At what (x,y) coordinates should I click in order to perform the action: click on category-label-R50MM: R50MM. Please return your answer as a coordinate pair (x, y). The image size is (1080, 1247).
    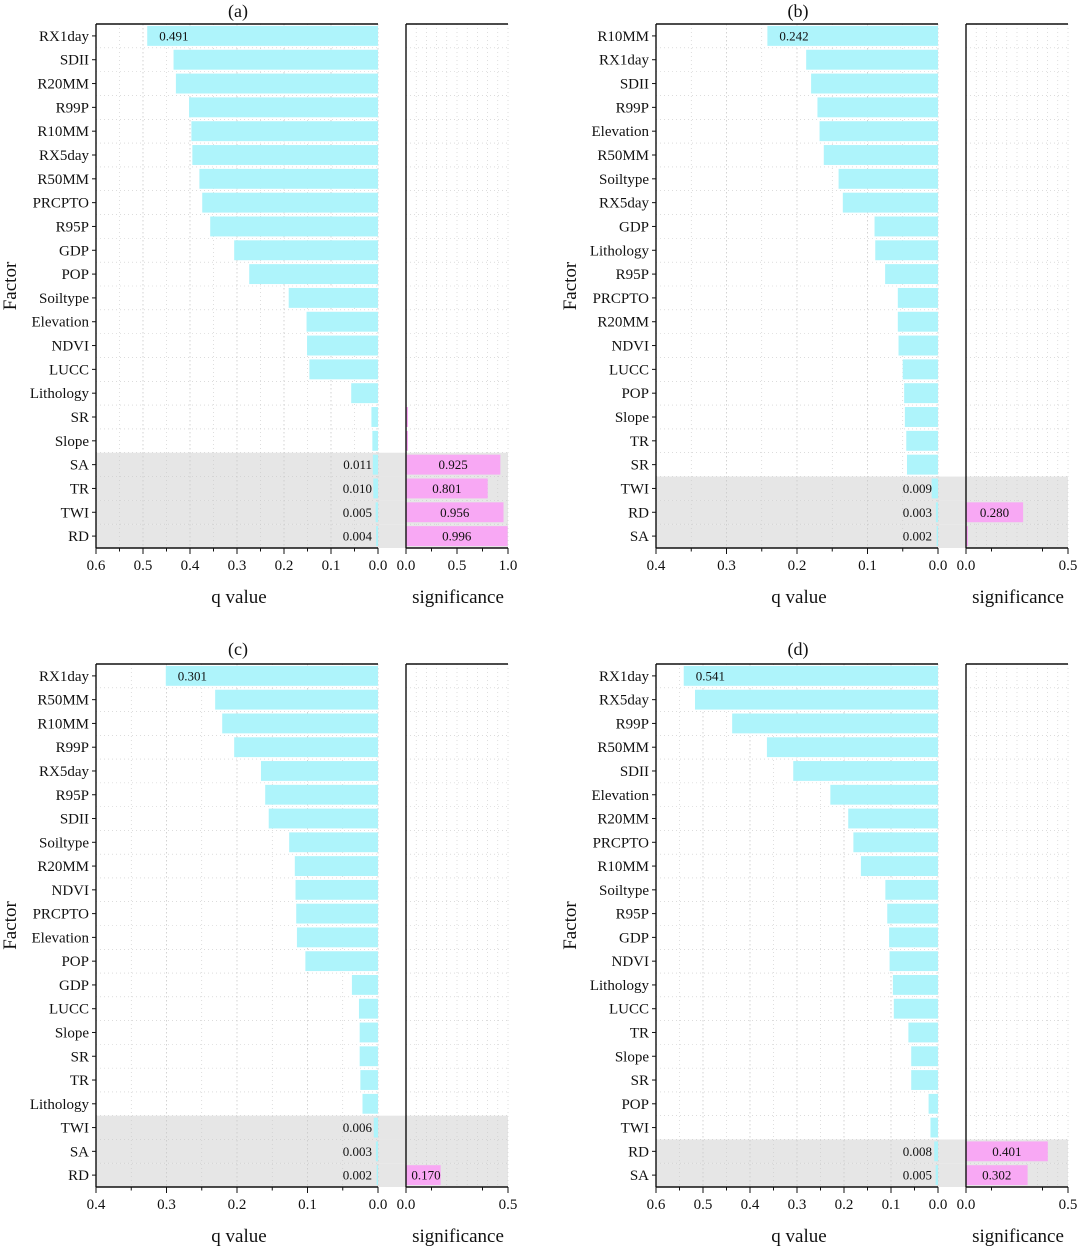
    Looking at the image, I should click on (623, 748).